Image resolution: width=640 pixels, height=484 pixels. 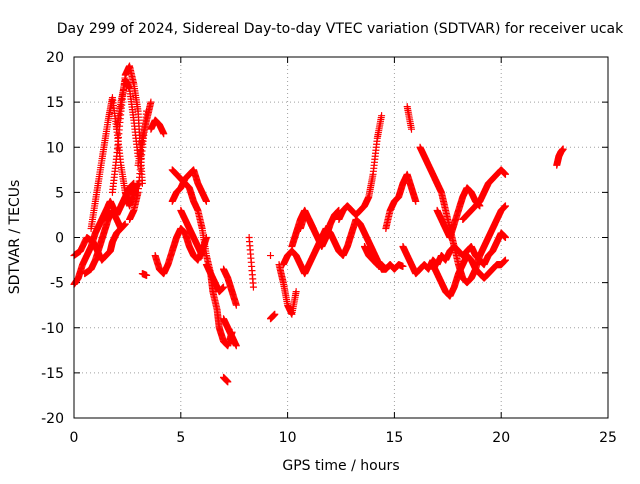 What do you see at coordinates (501, 438) in the screenshot?
I see `x-tick-label: 20` at bounding box center [501, 438].